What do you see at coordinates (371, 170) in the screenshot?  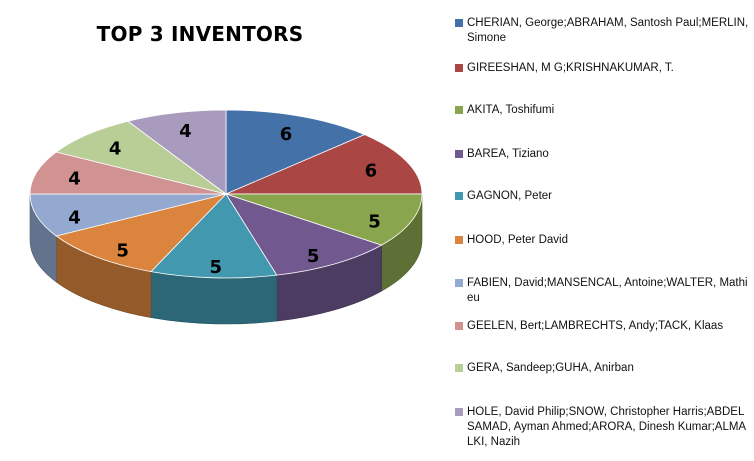 I see `data-label-2: 6` at bounding box center [371, 170].